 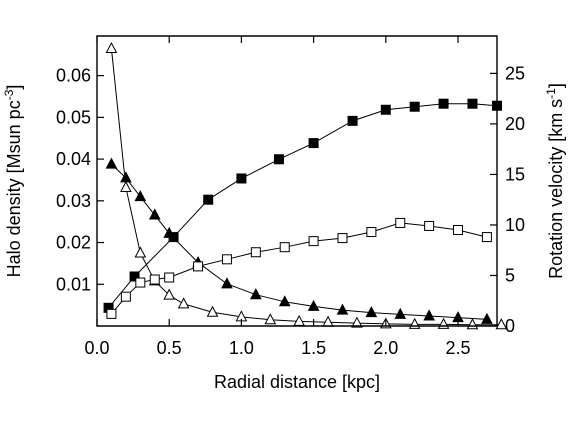 I want to click on y-right-tick-label: 15, so click(x=515, y=174).